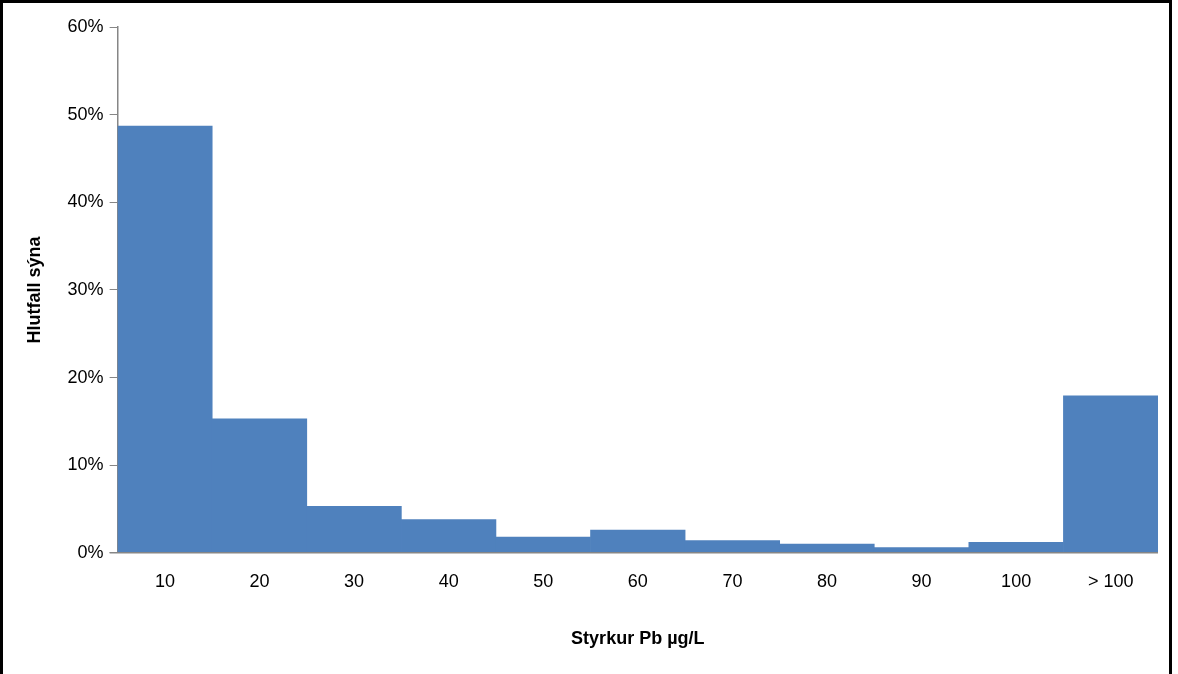 This screenshot has height=674, width=1178. I want to click on x-tick-label: 20, so click(259, 580).